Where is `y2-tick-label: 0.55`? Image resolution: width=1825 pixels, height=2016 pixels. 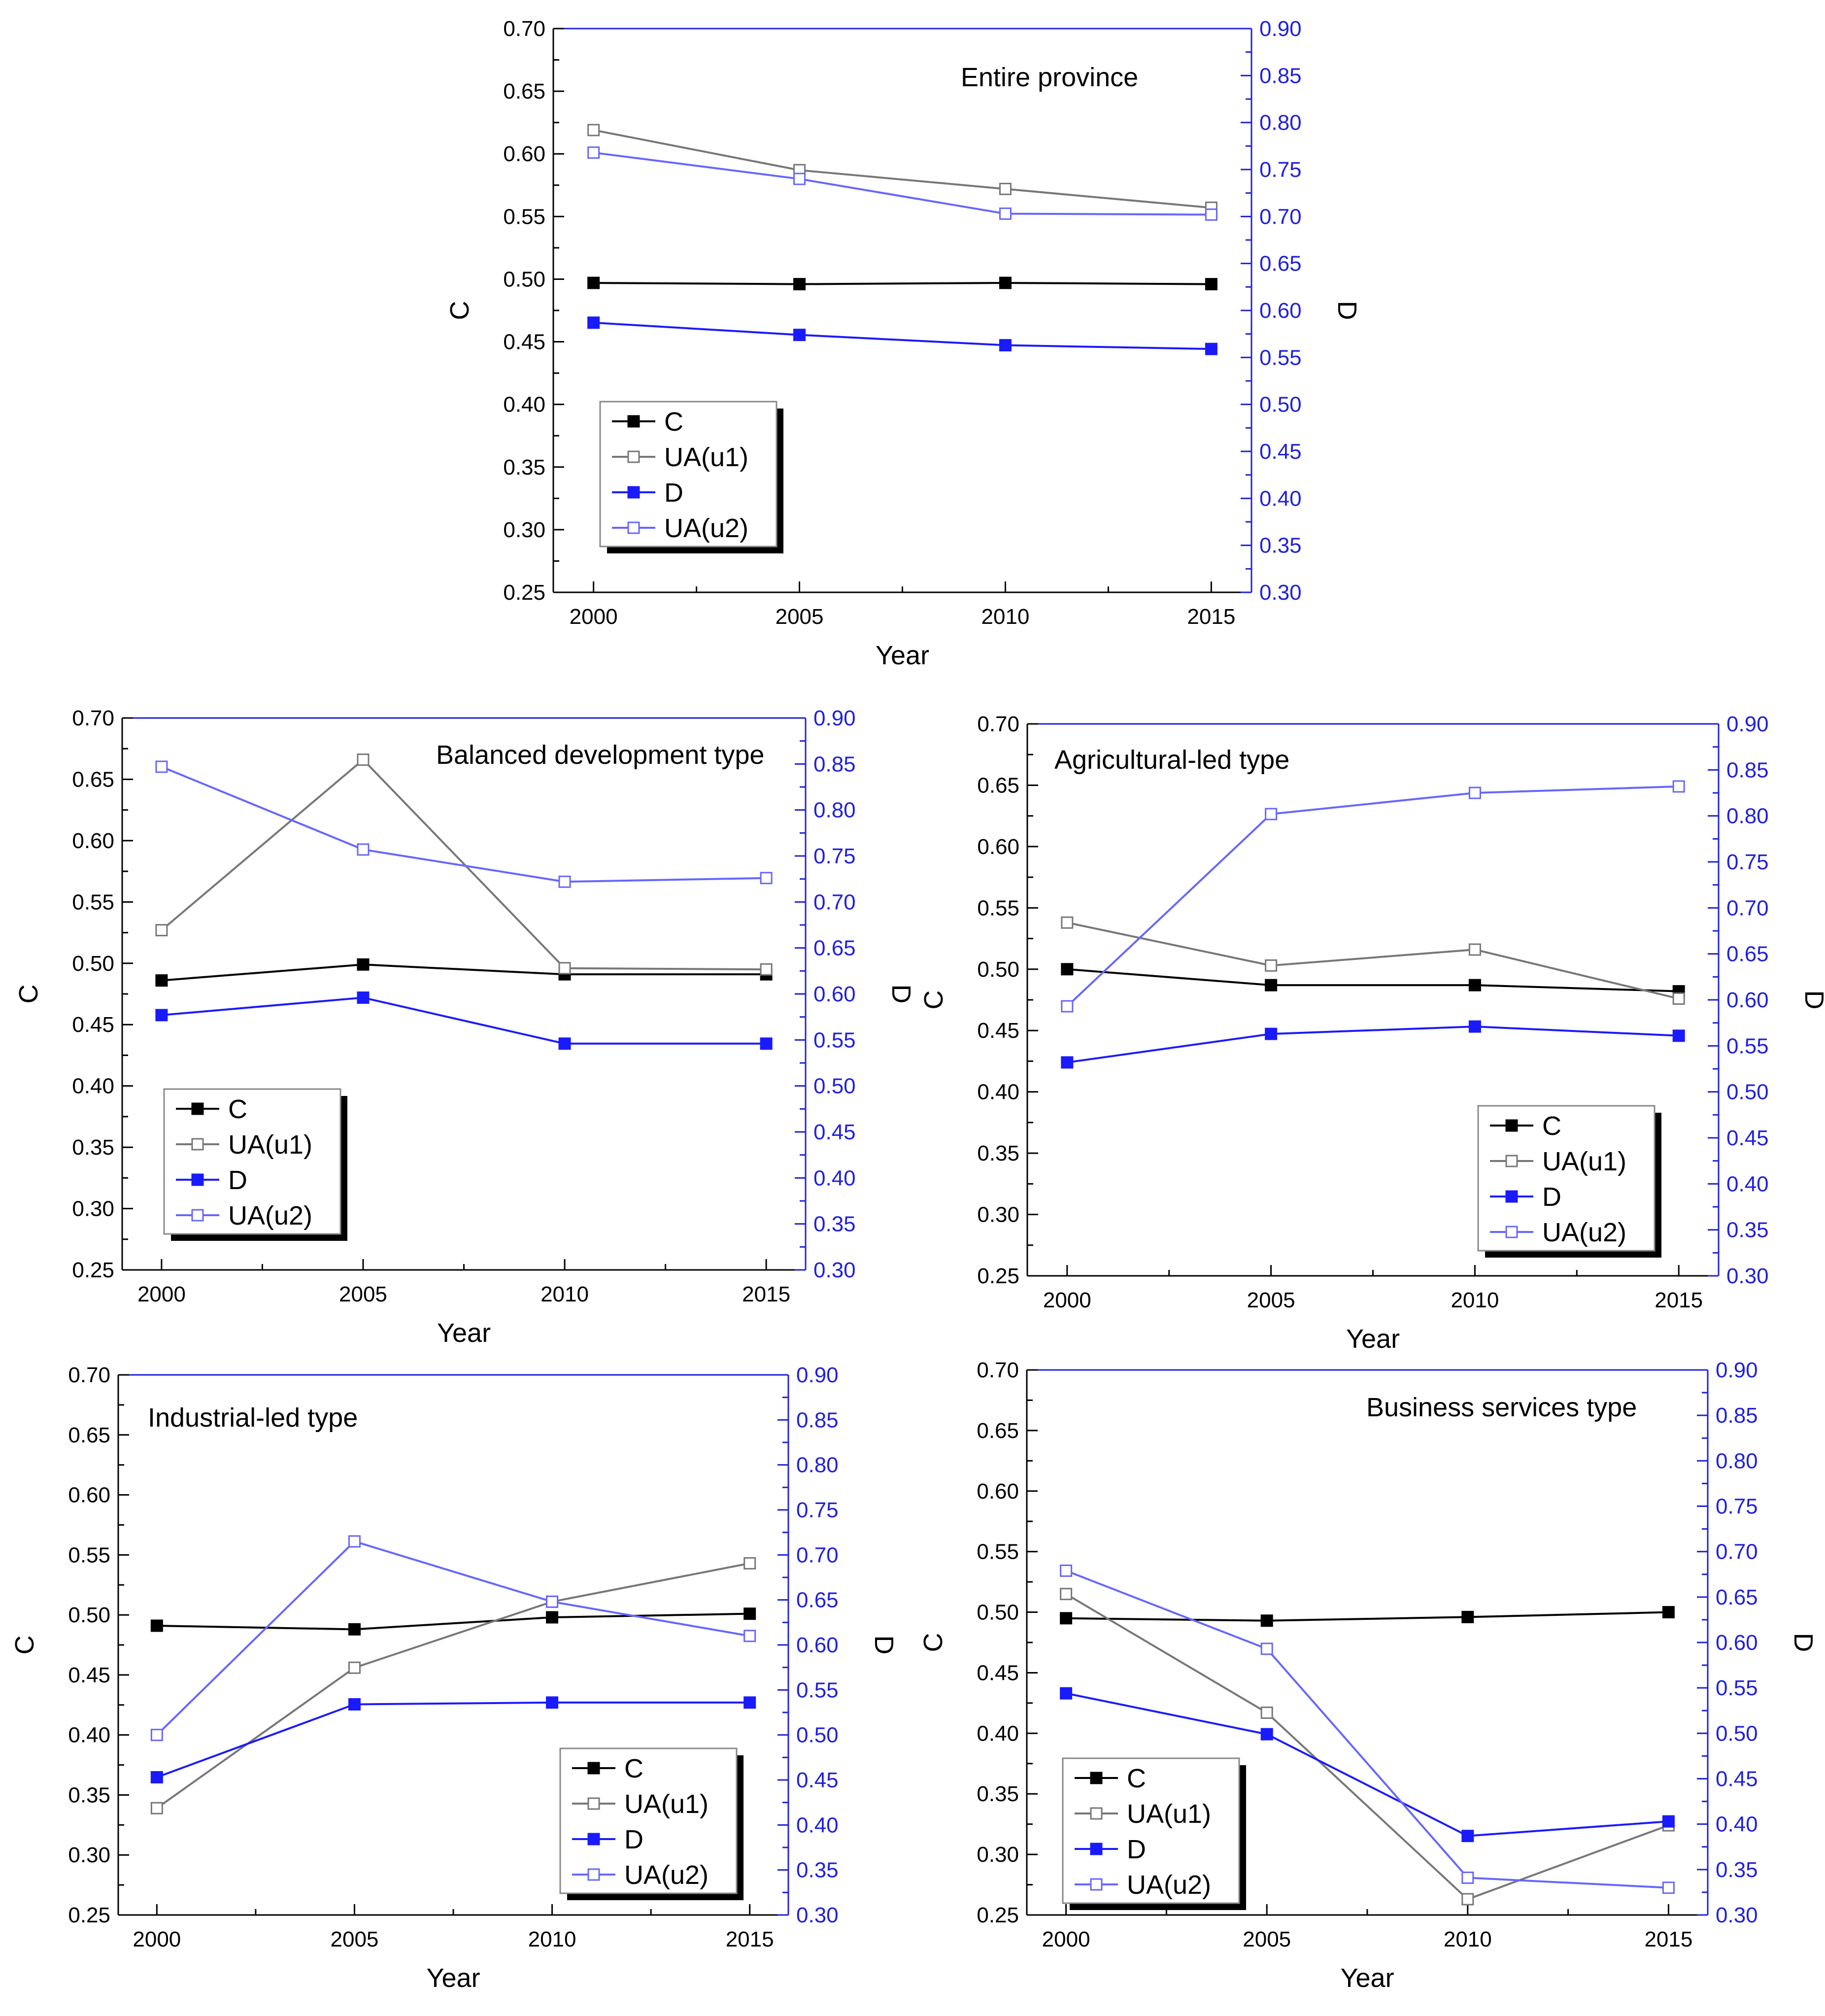
y2-tick-label: 0.55 is located at coordinates (835, 1040).